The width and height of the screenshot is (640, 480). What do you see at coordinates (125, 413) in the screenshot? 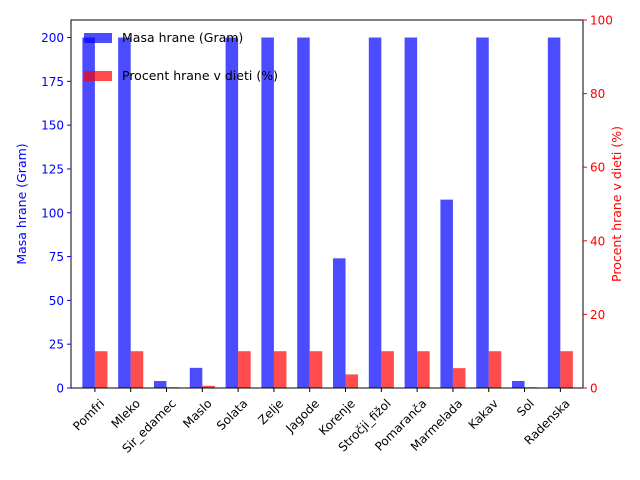
I see `x-tick-label-1: Mleko` at bounding box center [125, 413].